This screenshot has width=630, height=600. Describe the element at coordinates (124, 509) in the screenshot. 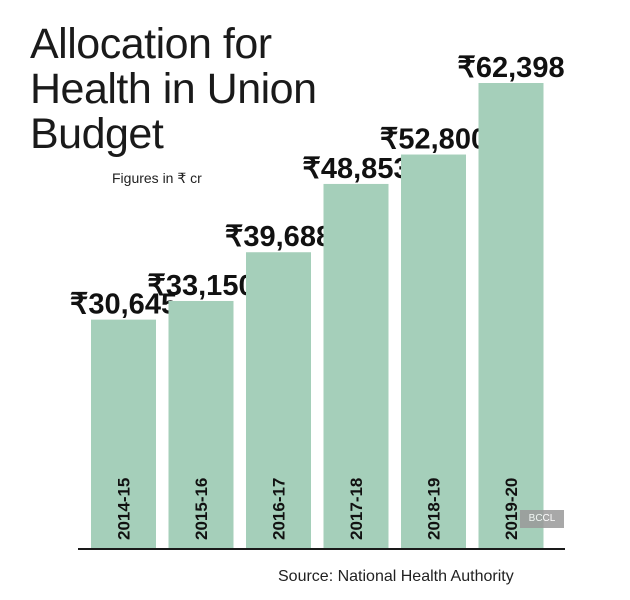

I see `category-label-2014-15: 2014-15` at that location.